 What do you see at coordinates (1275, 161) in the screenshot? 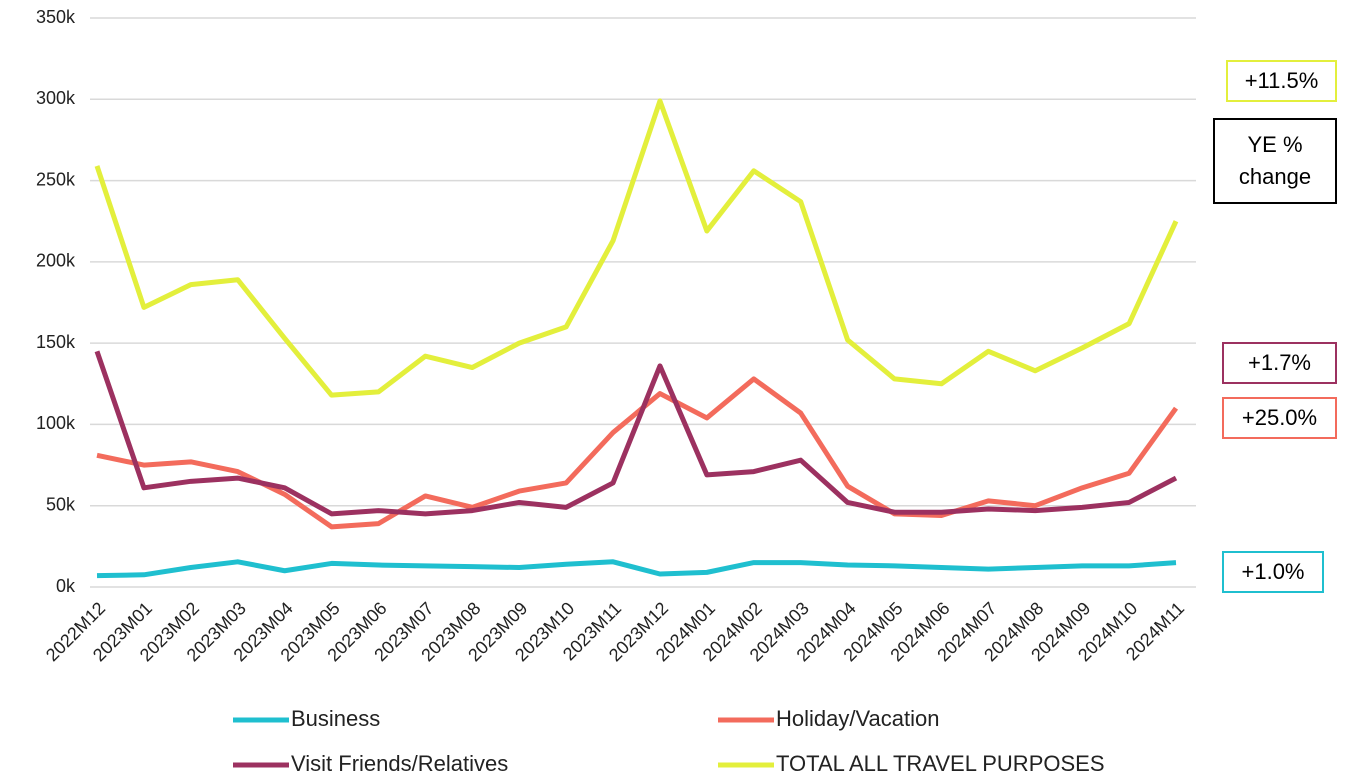
I see `annotation: YE % change` at bounding box center [1275, 161].